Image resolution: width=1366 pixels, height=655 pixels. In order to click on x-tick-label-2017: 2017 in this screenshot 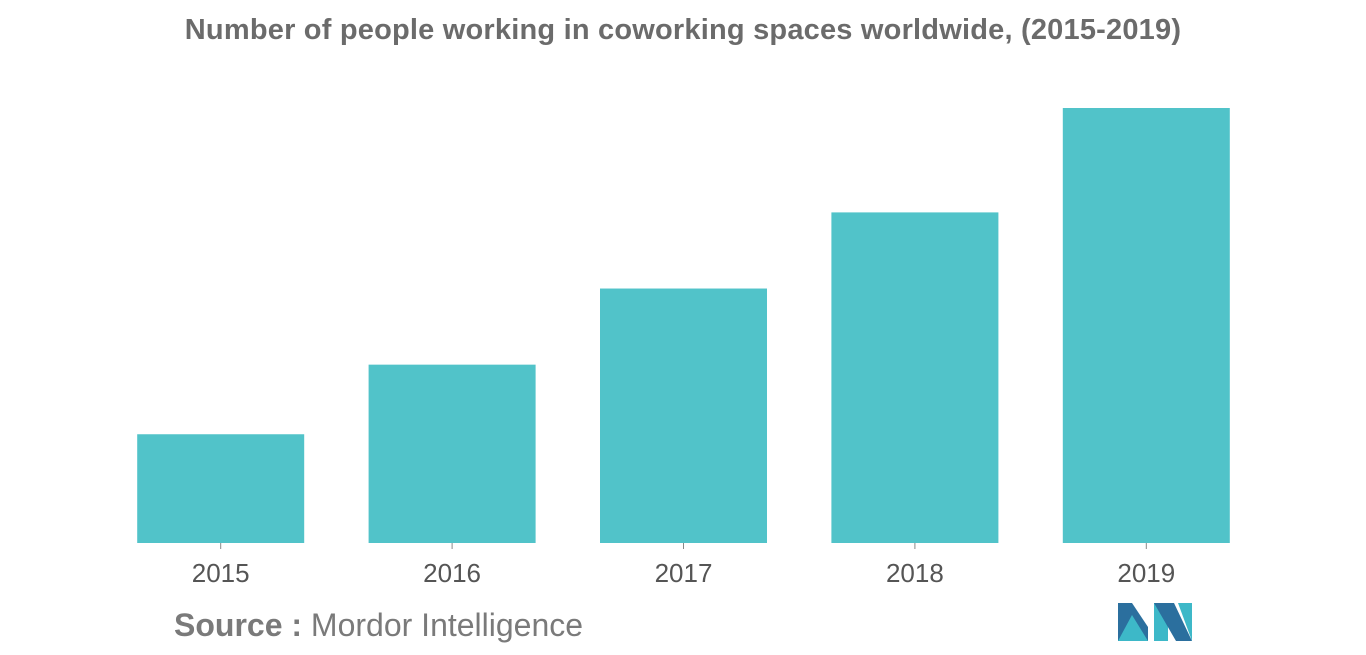, I will do `click(684, 573)`.